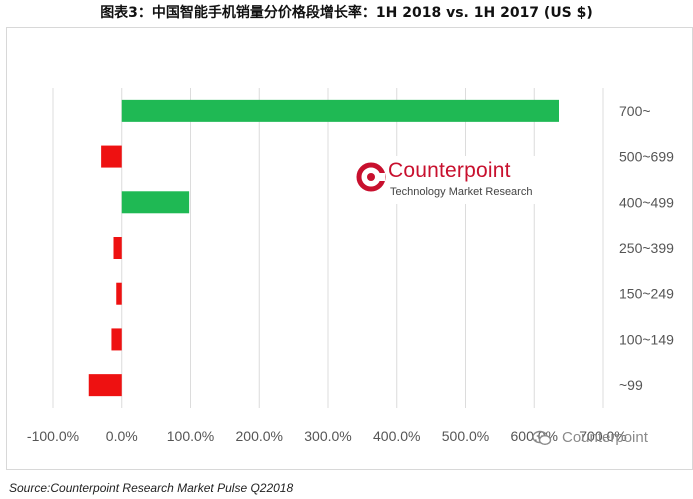 The height and width of the screenshot is (499, 693). I want to click on wechat-watermark: Counterpoint, so click(602, 439).